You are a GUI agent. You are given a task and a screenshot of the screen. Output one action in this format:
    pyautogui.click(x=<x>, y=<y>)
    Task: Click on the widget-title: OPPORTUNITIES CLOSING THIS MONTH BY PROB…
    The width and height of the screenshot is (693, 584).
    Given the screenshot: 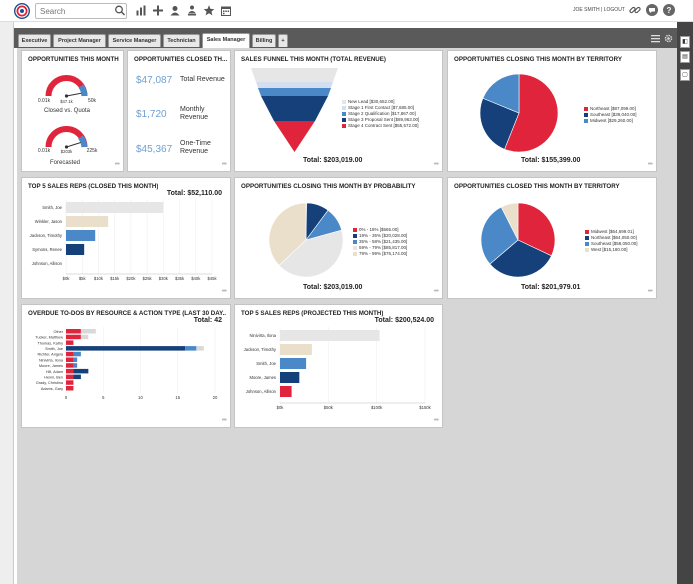 What is the action you would take?
    pyautogui.click(x=328, y=186)
    